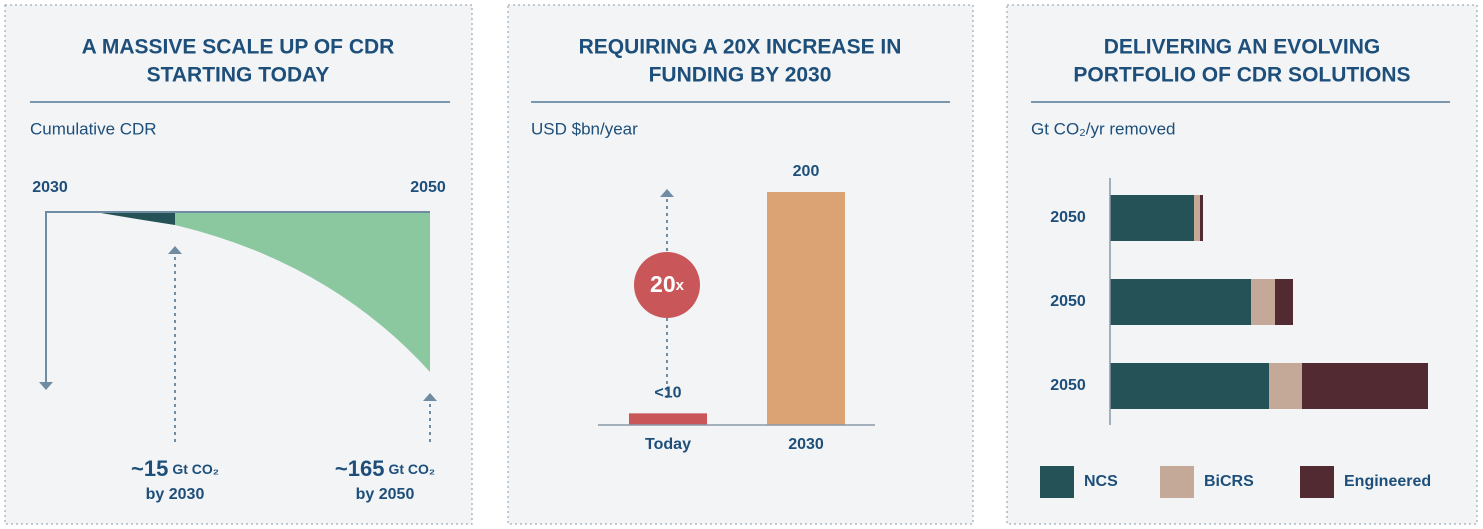  Describe the element at coordinates (175, 494) in the screenshot. I see `annotation-note: by 2030` at that location.